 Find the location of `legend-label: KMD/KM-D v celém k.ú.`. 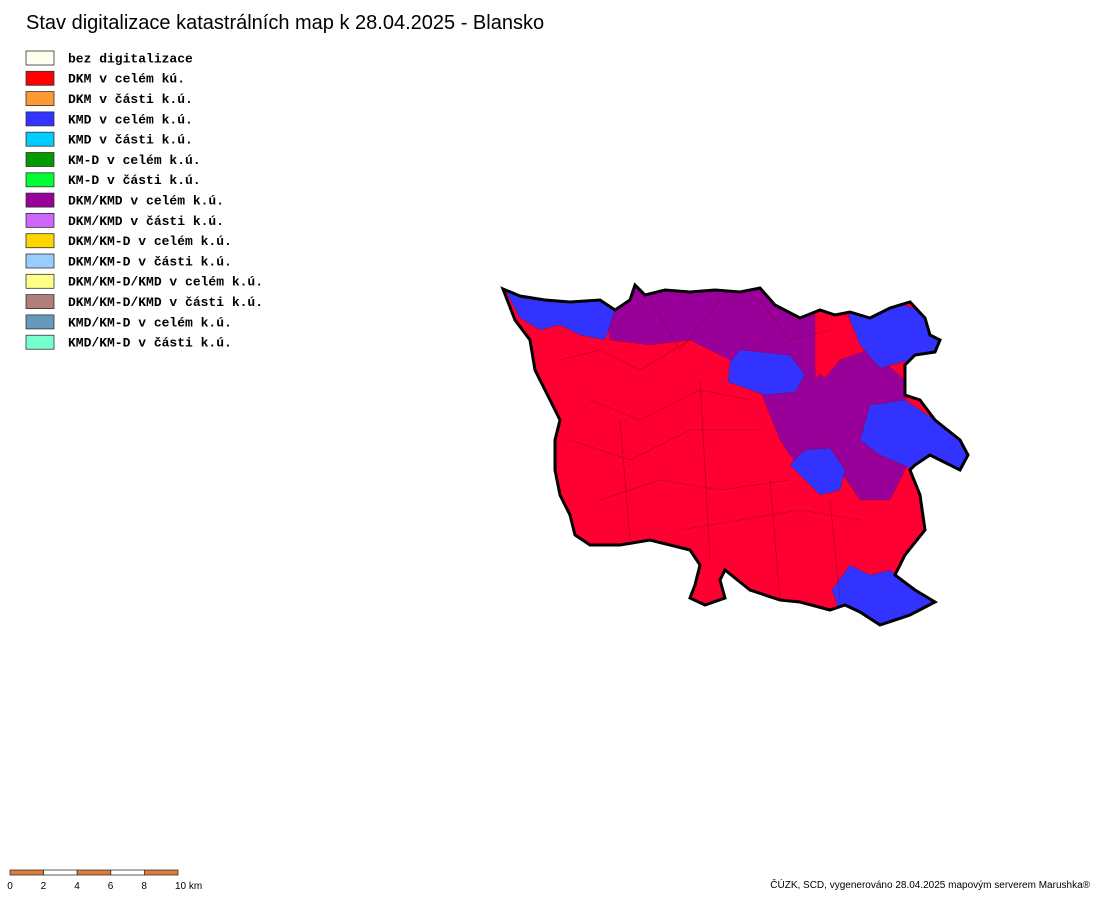

legend-label: KMD/KM-D v celém k.ú. is located at coordinates (150, 322).